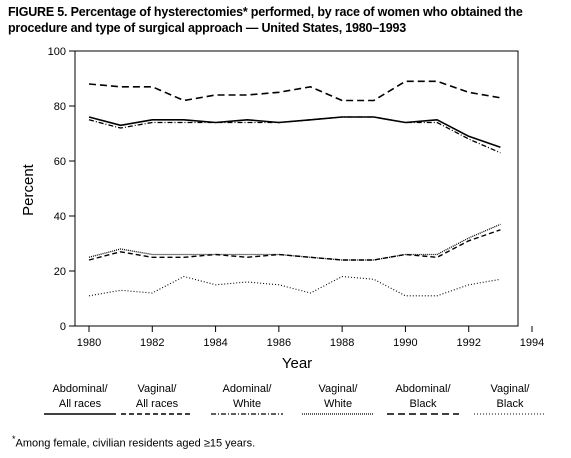 This screenshot has width=571, height=458. Describe the element at coordinates (60, 162) in the screenshot. I see `y-tick-label: 60` at that location.